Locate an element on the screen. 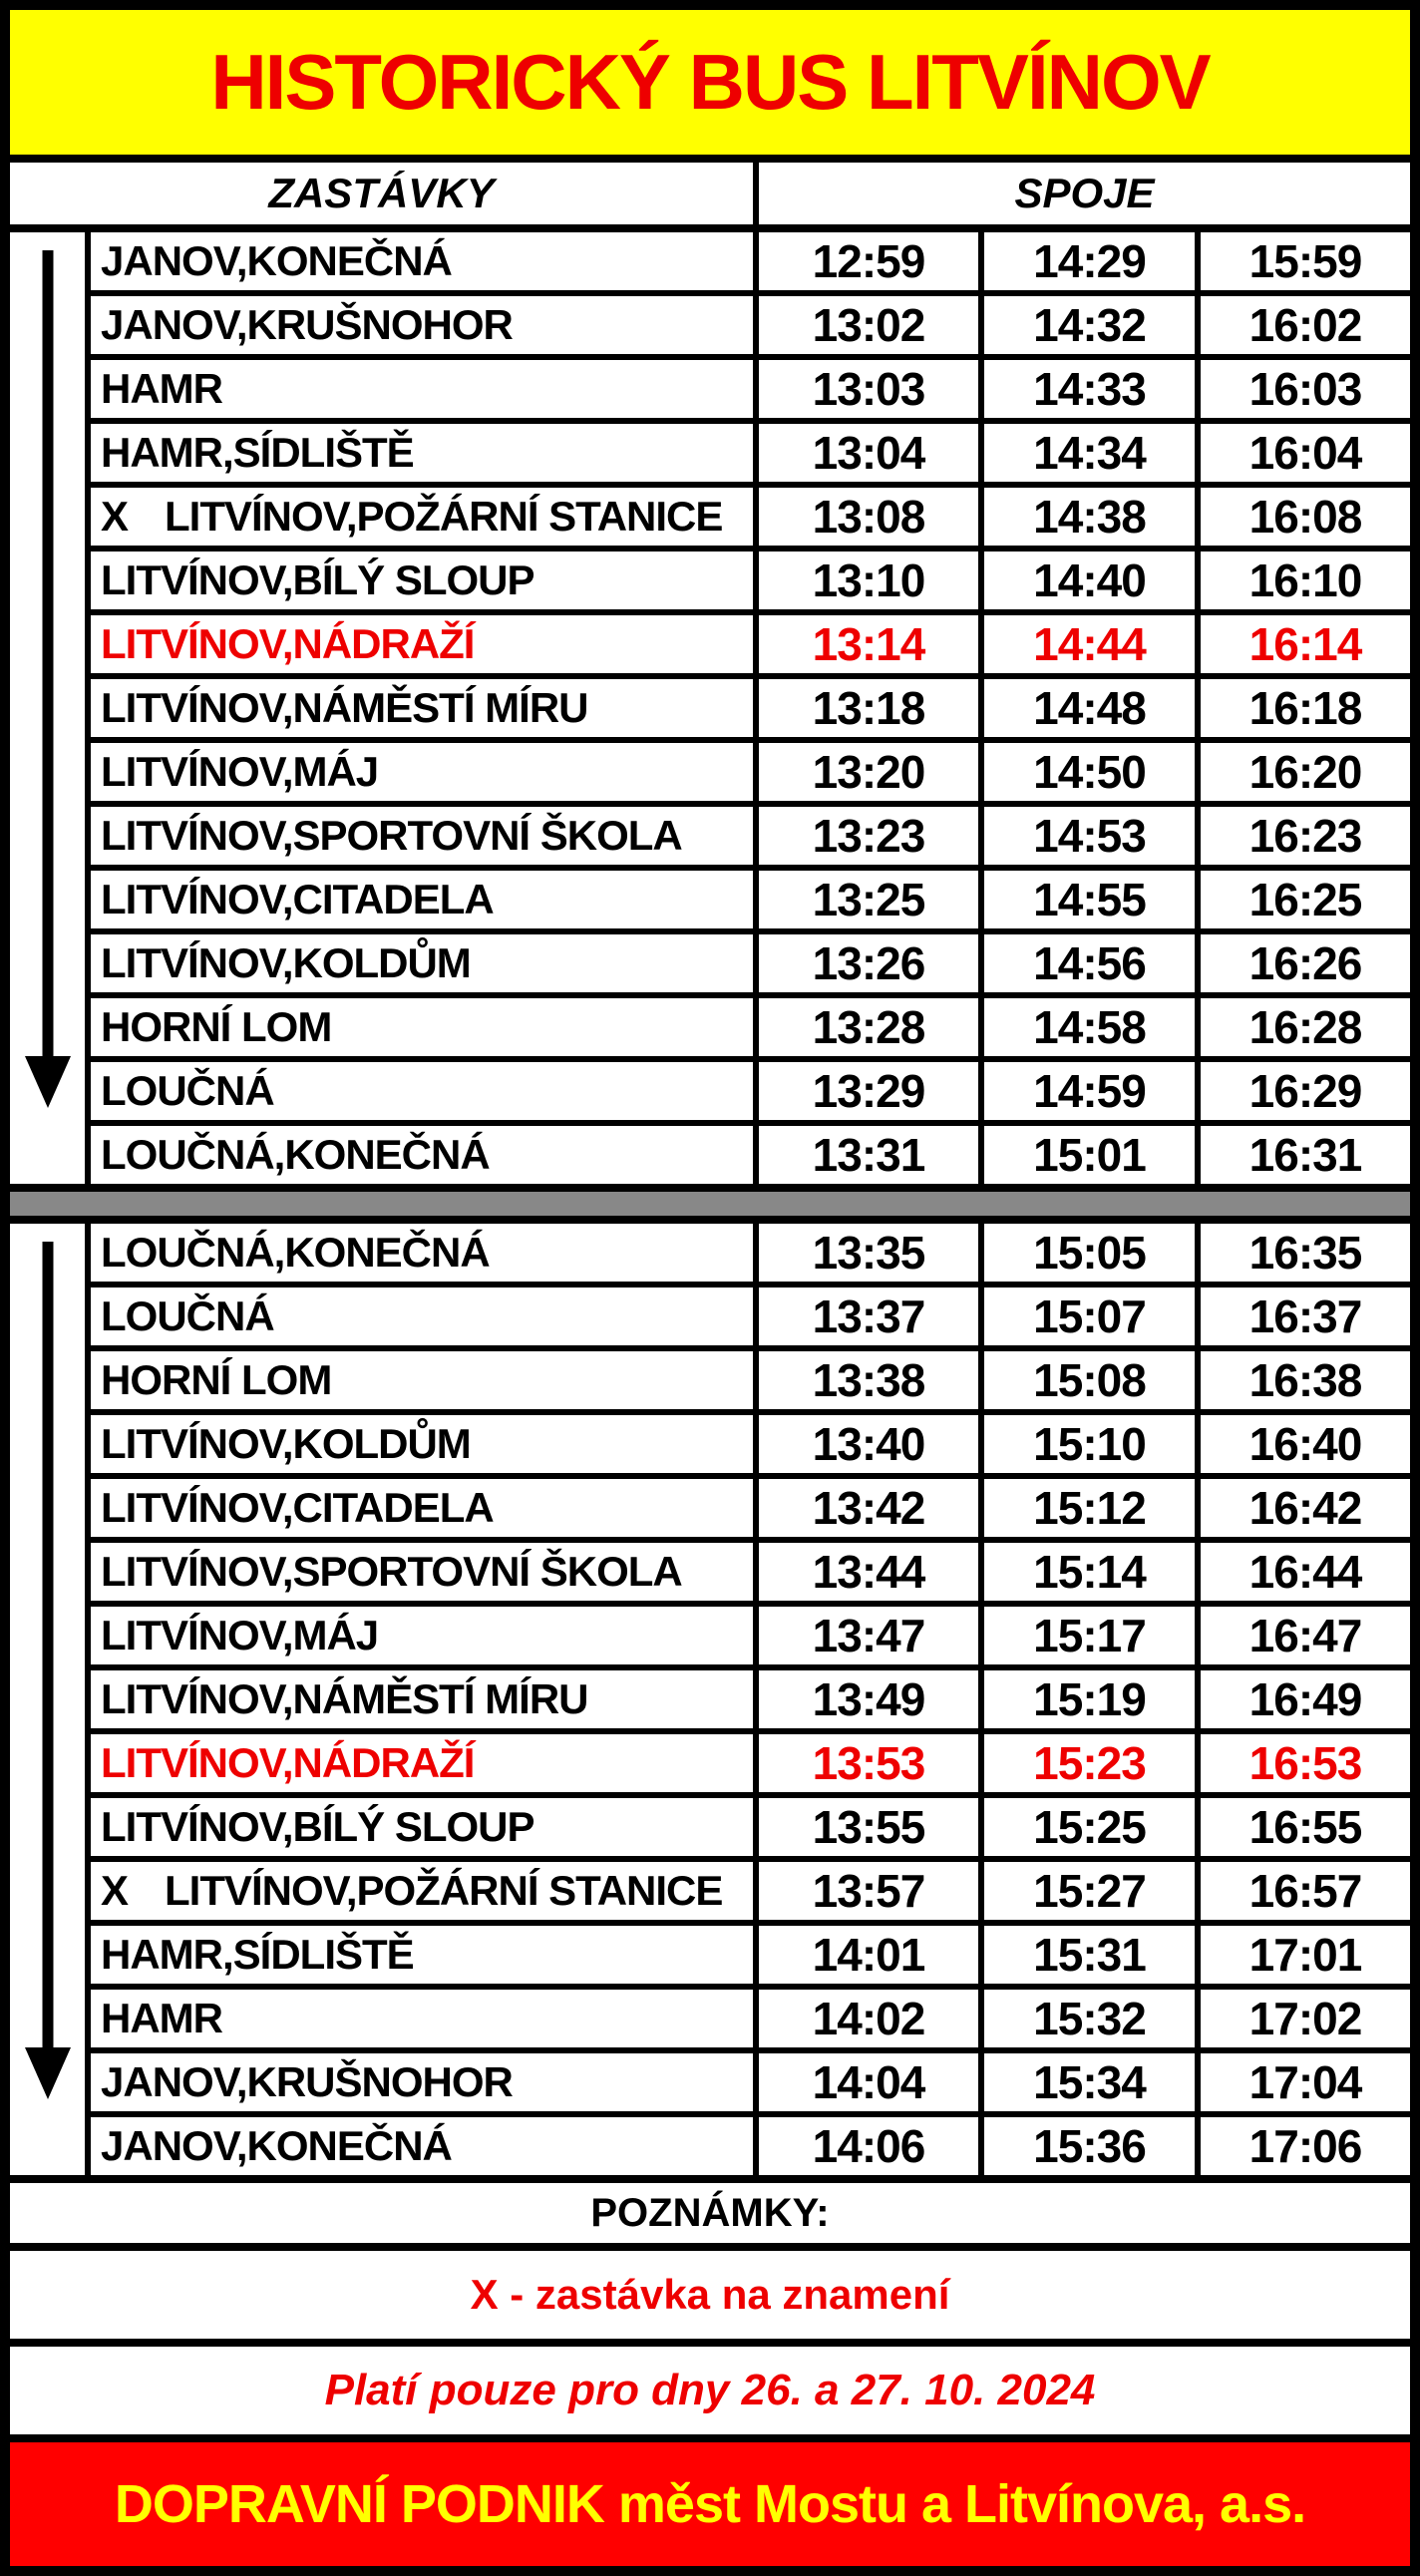 This screenshot has width=1420, height=2576. page-title-text: HISTORICKÝ BUS LITVÍNOV is located at coordinates (711, 82).